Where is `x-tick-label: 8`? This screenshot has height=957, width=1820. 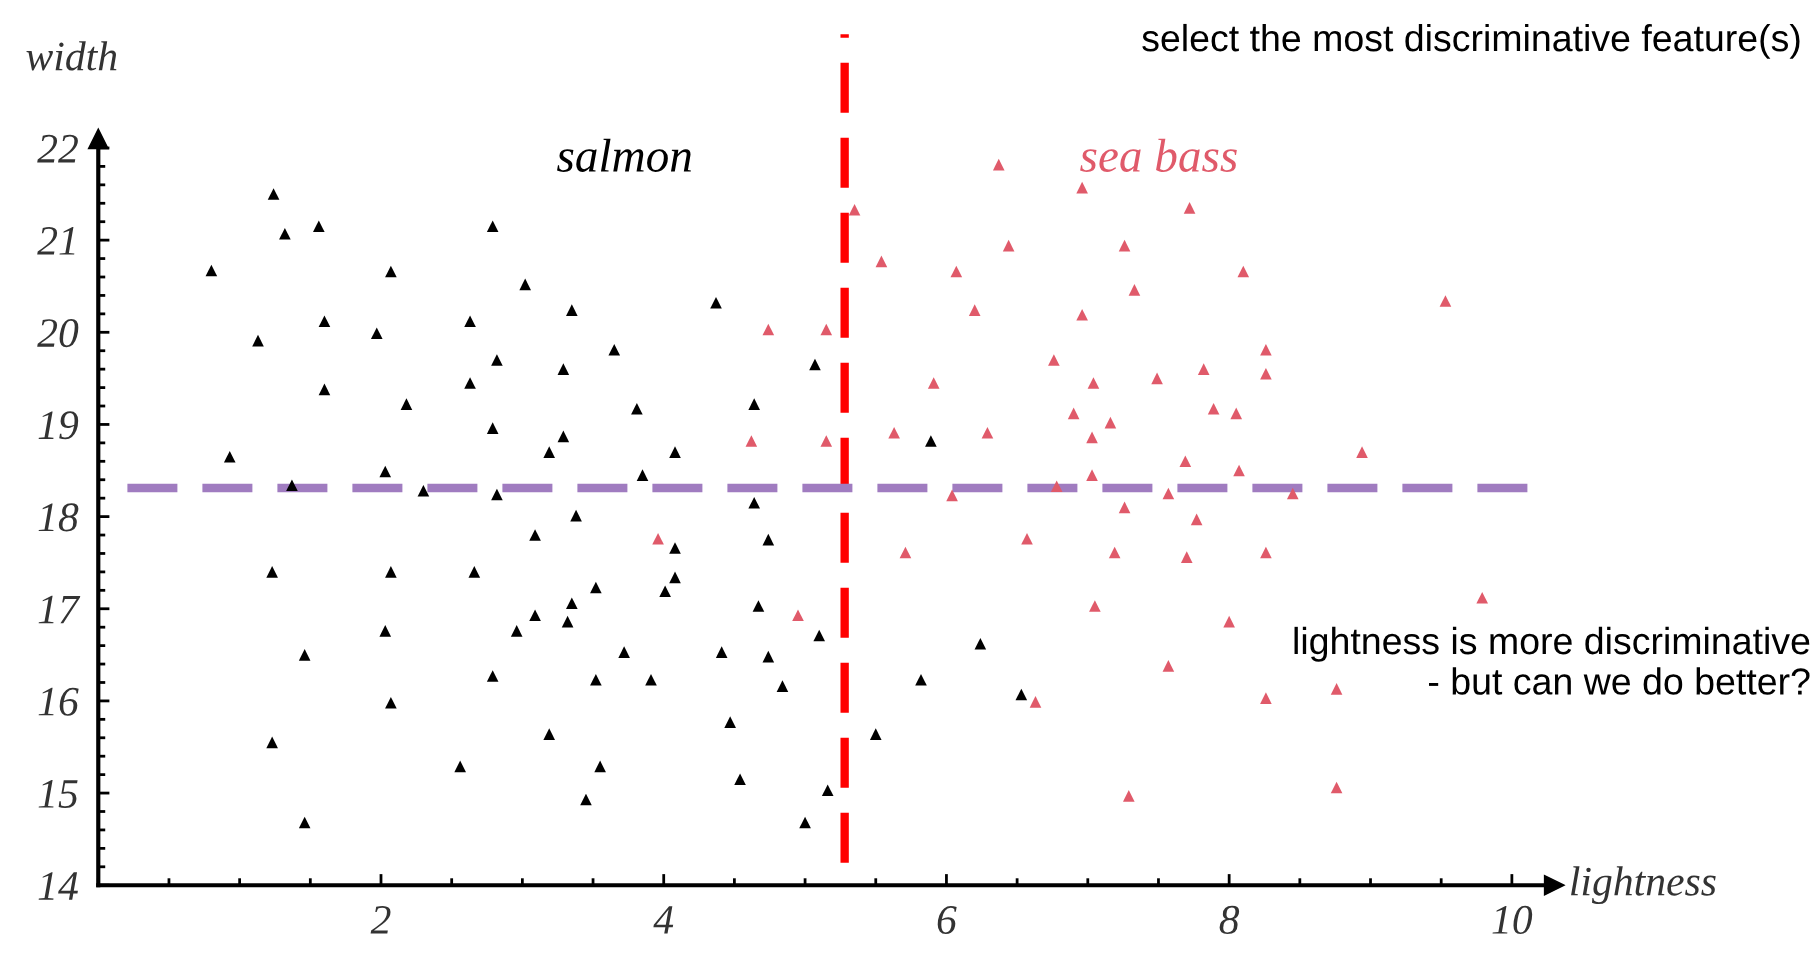 x-tick-label: 8 is located at coordinates (1229, 919).